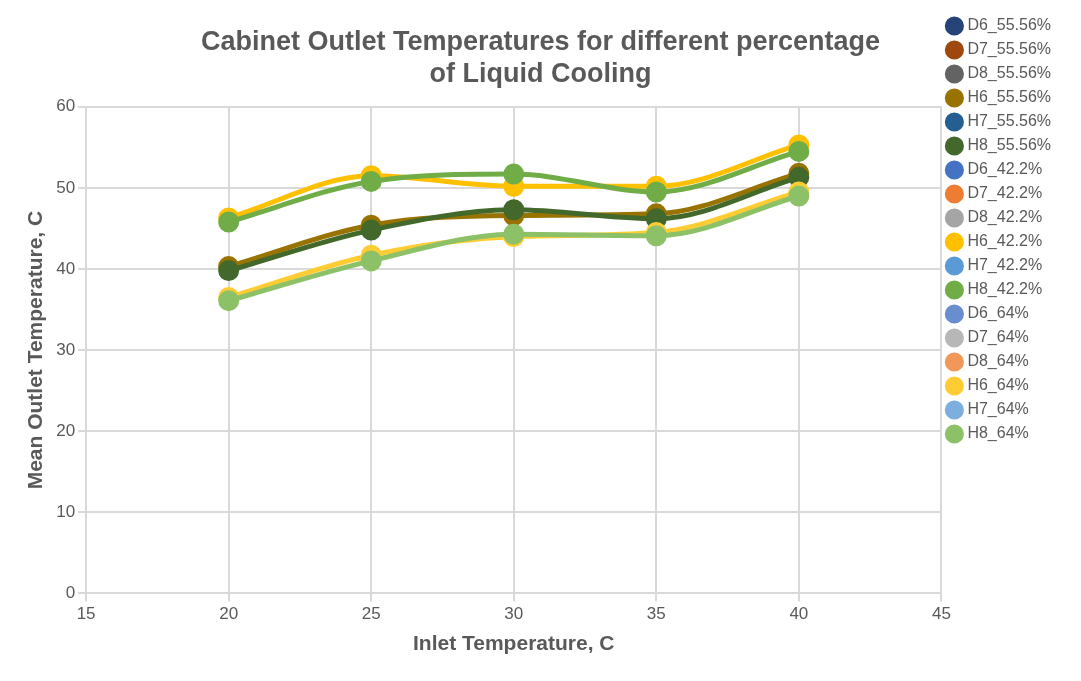 The width and height of the screenshot is (1081, 681). Describe the element at coordinates (1005, 193) in the screenshot. I see `legend-label: D7_42.2%` at that location.